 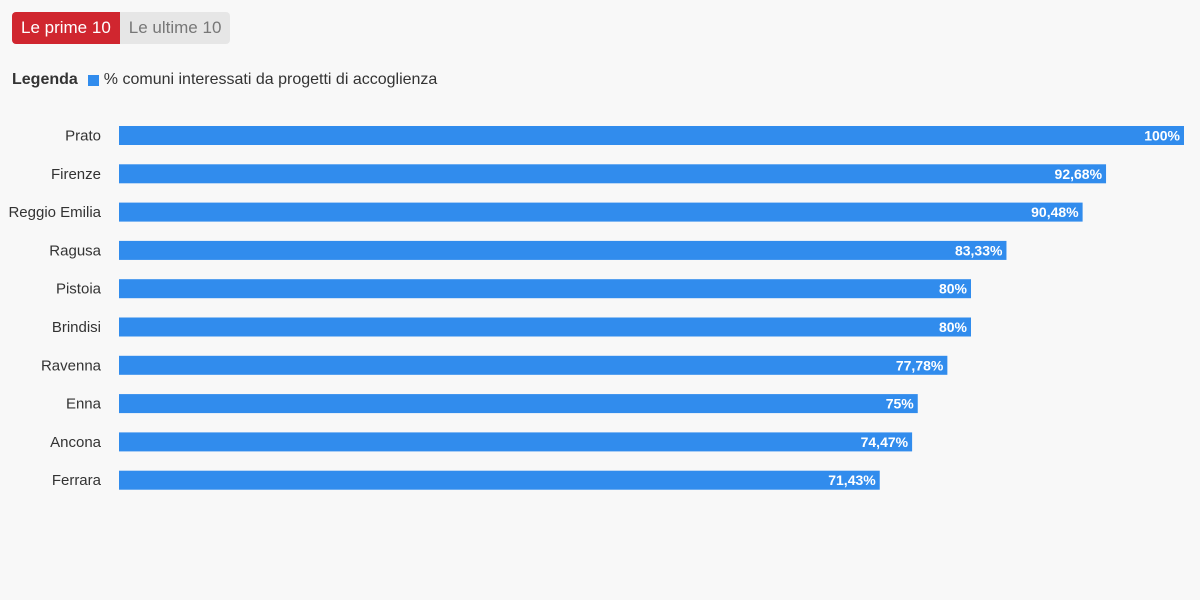 What do you see at coordinates (76, 442) in the screenshot?
I see `category-label: Ancona` at bounding box center [76, 442].